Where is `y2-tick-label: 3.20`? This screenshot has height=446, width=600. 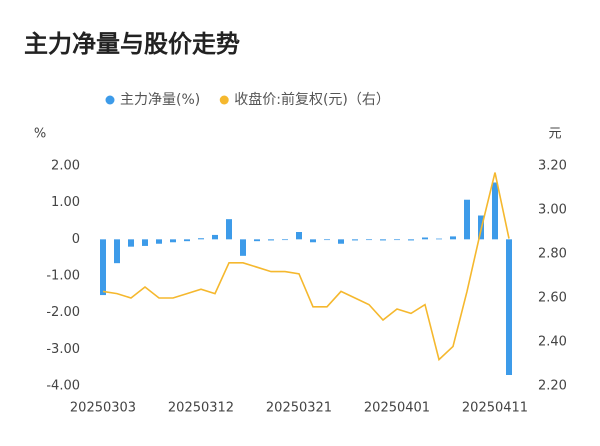
y2-tick-label: 3.20 is located at coordinates (552, 166).